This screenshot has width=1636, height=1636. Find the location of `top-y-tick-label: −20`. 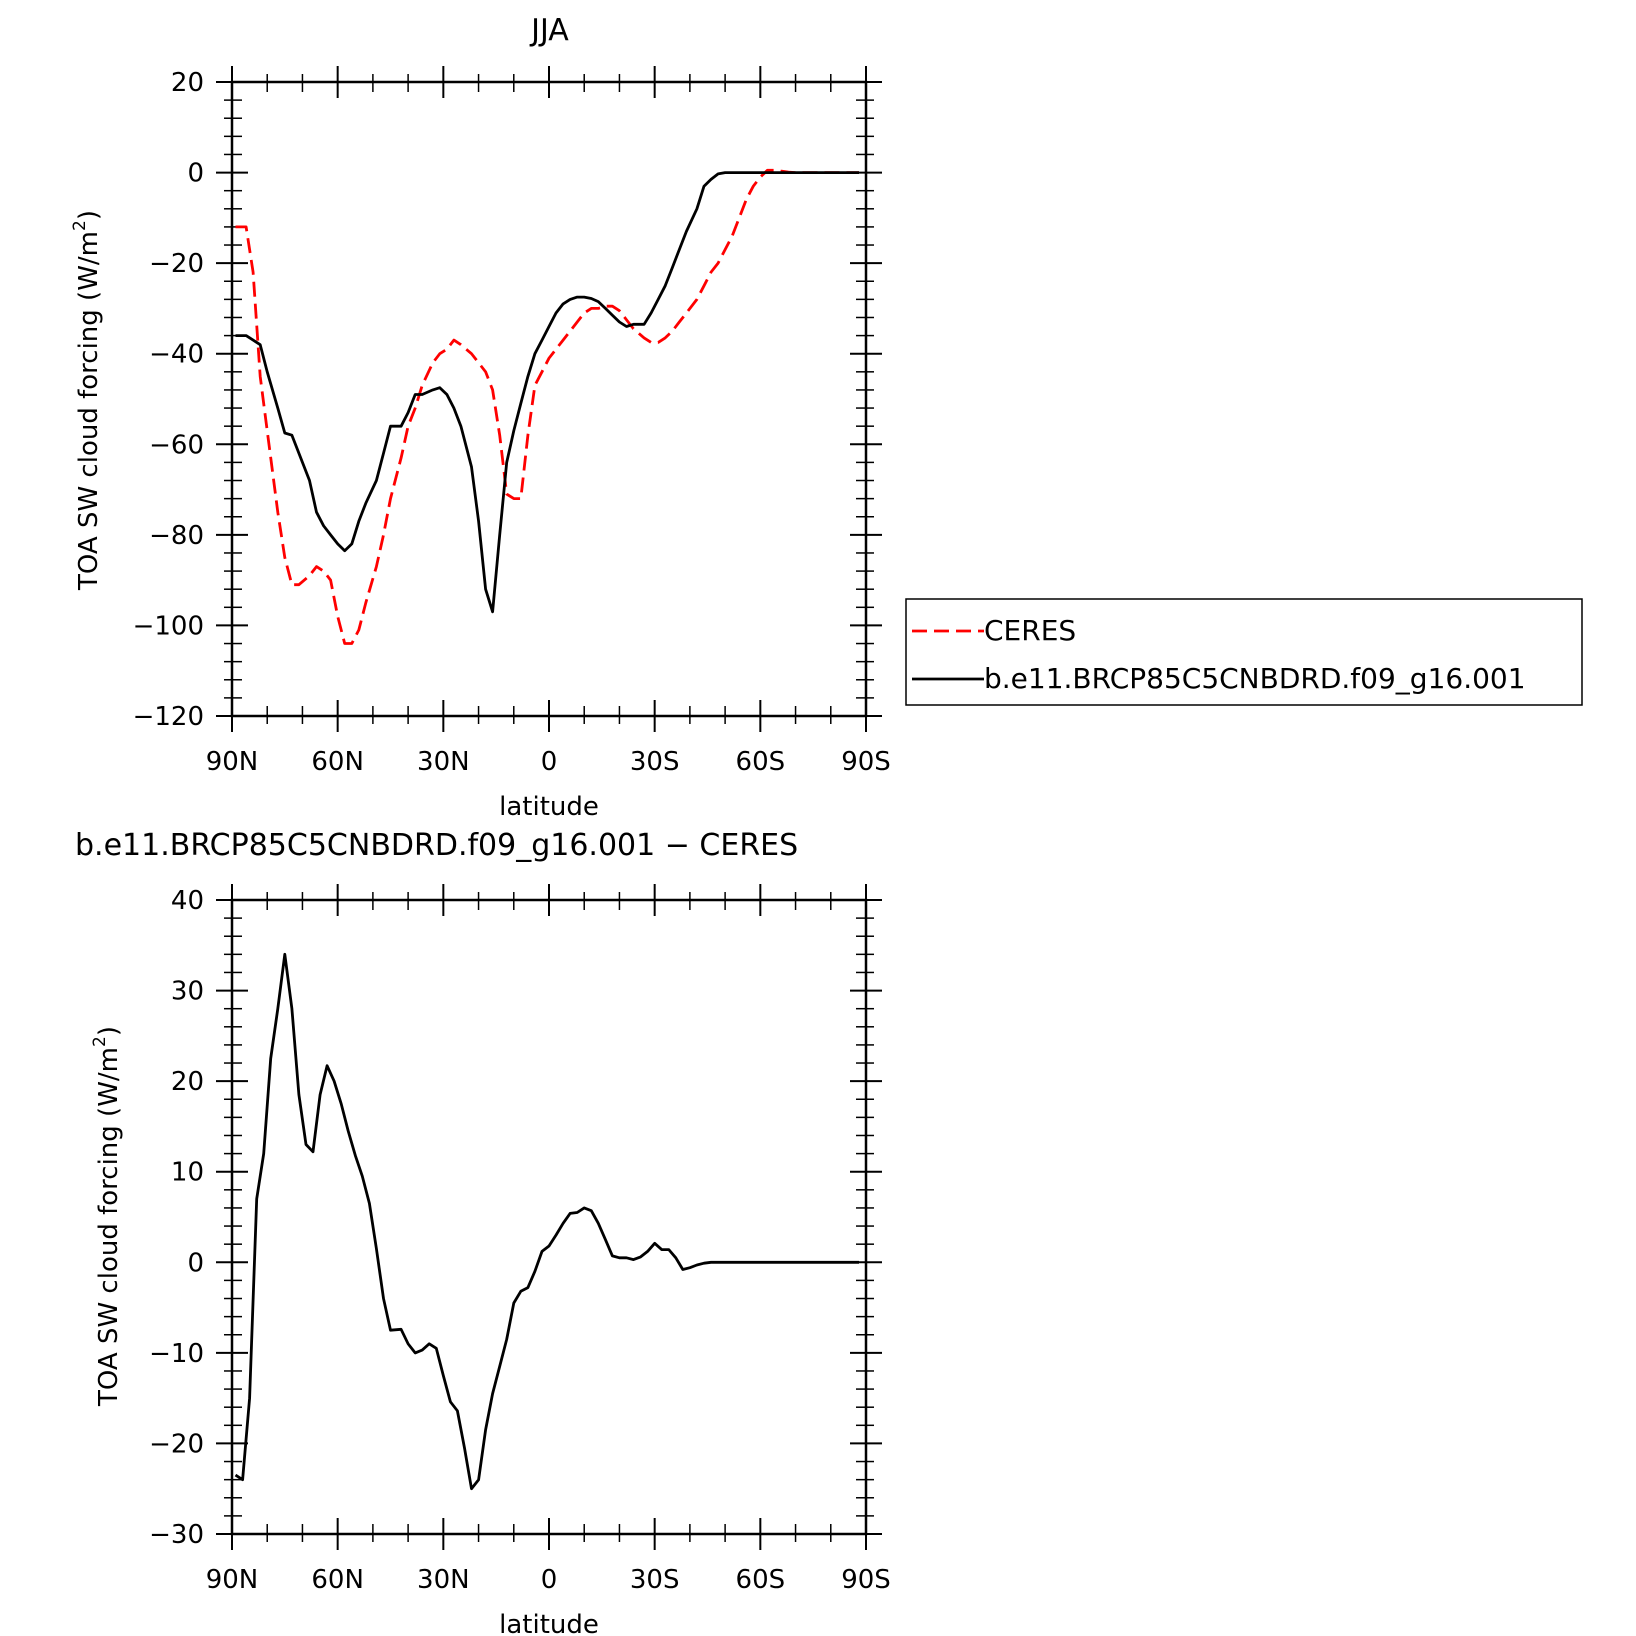

top-y-tick-label: −20 is located at coordinates (176, 264).